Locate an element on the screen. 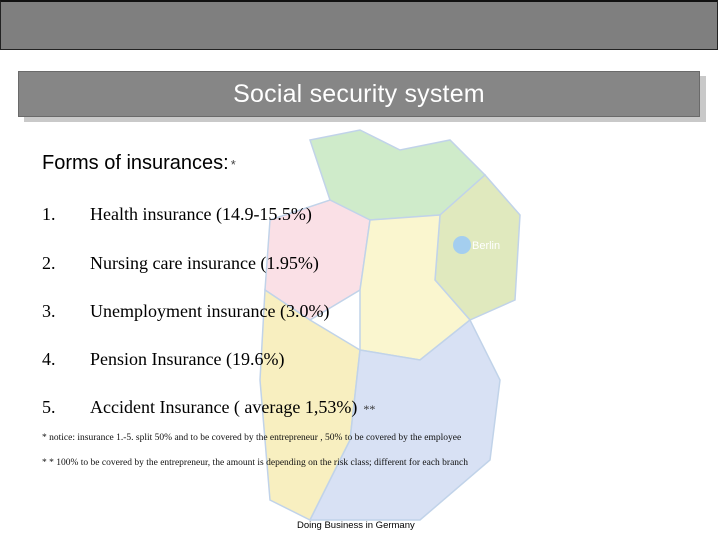 The height and width of the screenshot is (540, 720). list-item: 2. Nursing care insurance (1.95%) is located at coordinates (180, 263).